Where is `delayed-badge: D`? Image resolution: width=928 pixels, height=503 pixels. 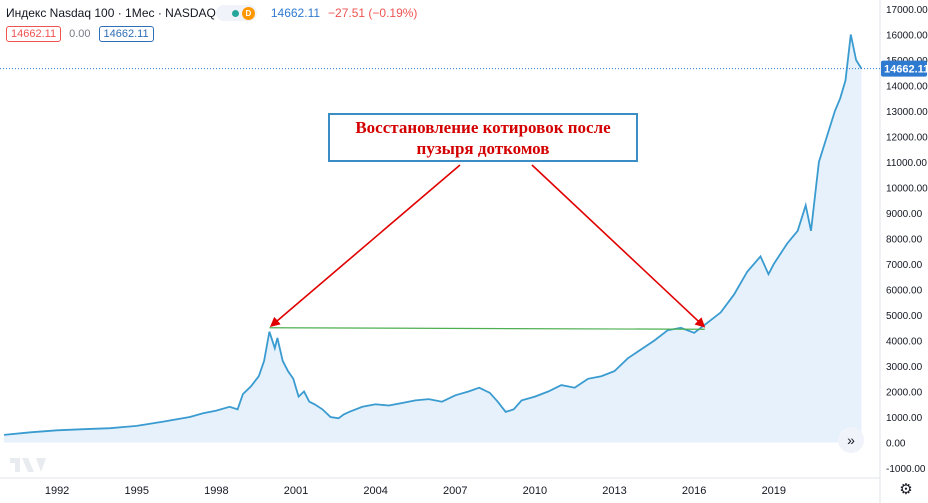 delayed-badge: D is located at coordinates (248, 13).